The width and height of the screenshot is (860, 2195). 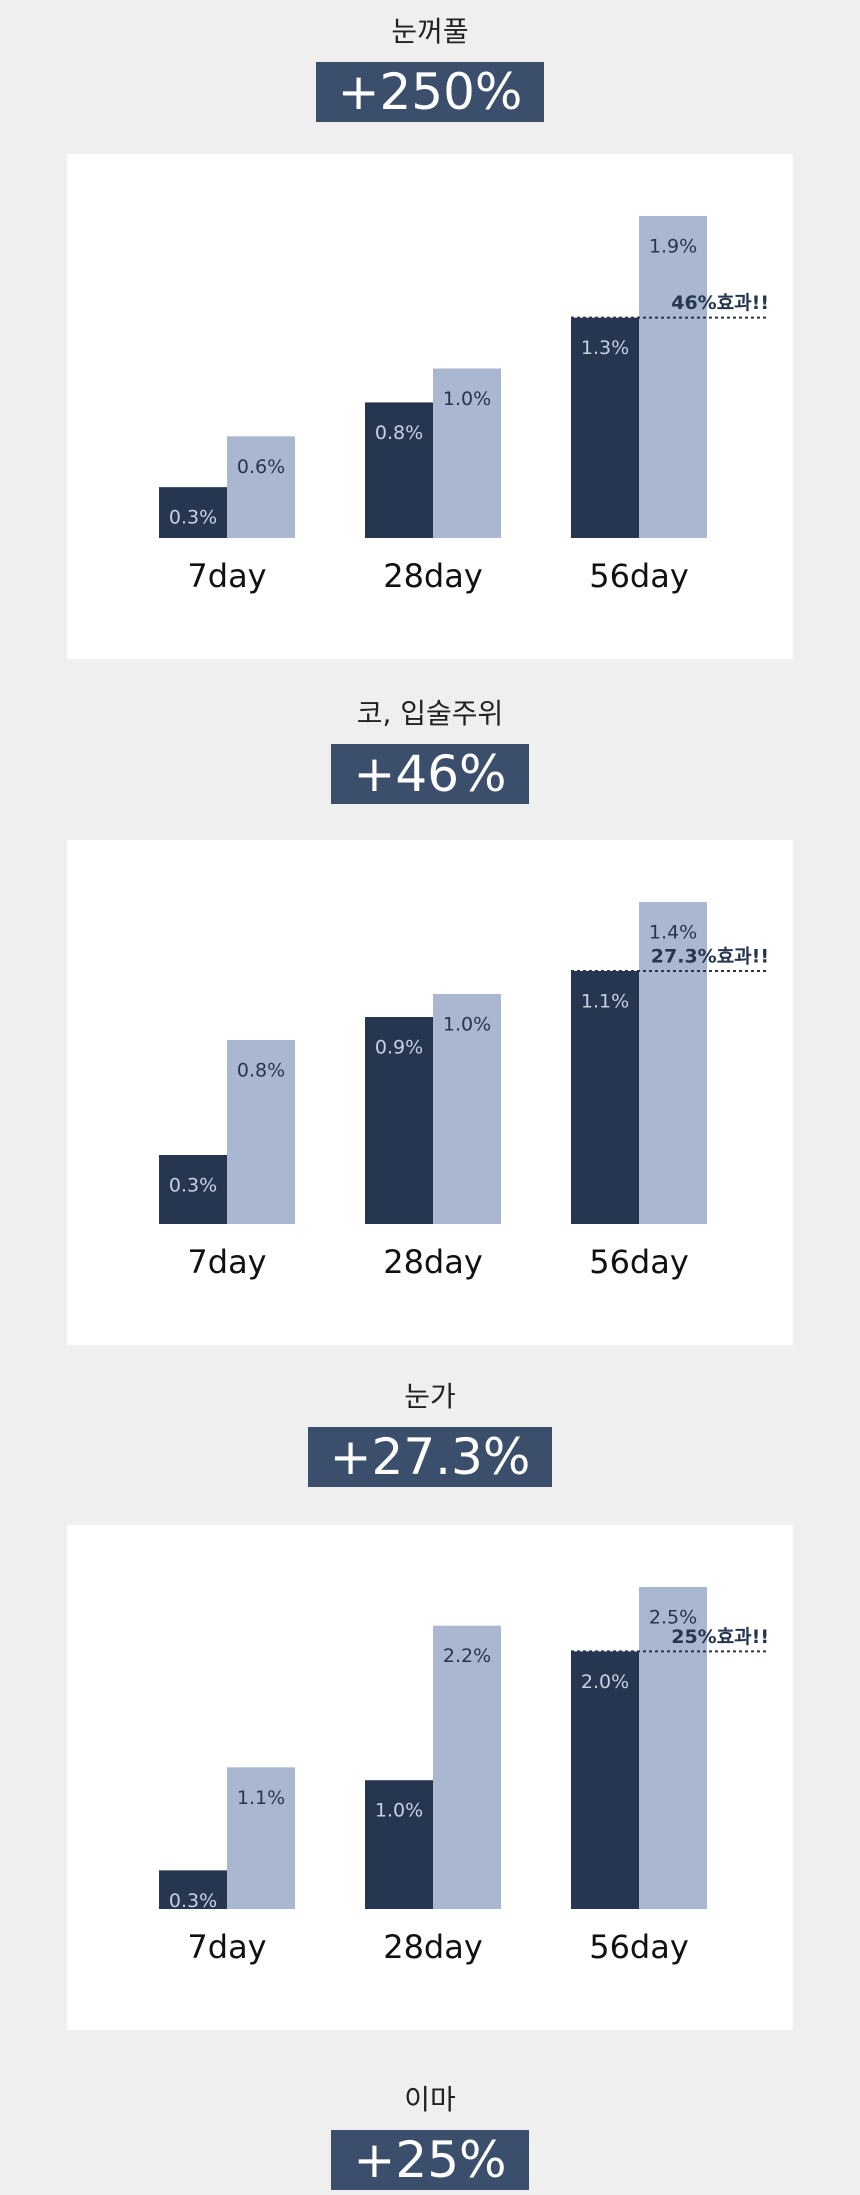 I want to click on heading: 이마 +25%, so click(x=430, y=2134).